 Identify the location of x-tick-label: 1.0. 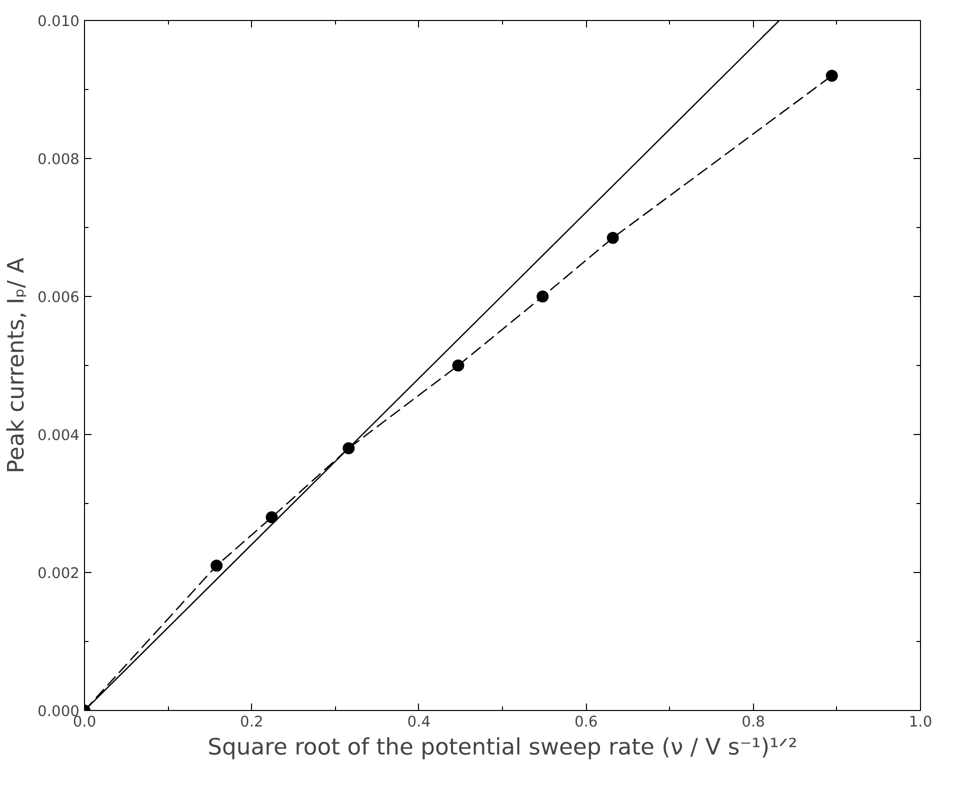
(920, 722).